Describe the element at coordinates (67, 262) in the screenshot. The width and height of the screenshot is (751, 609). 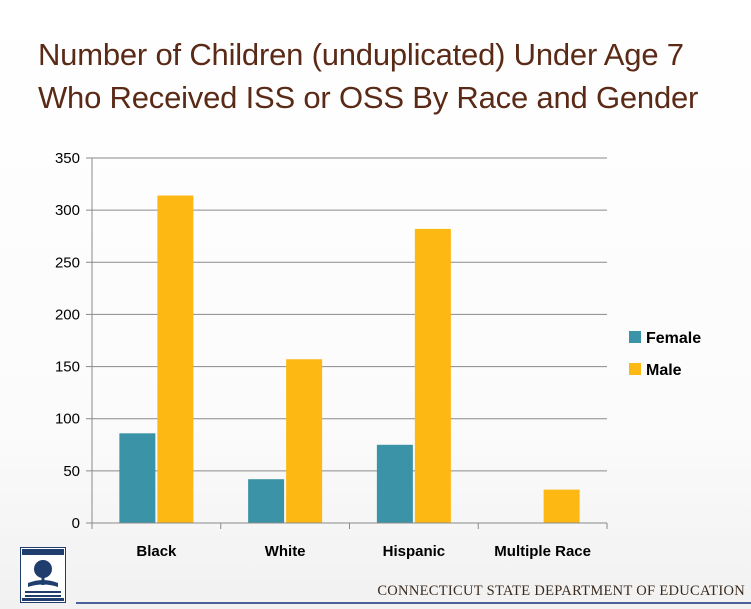
I see `y-tick-label: 250` at that location.